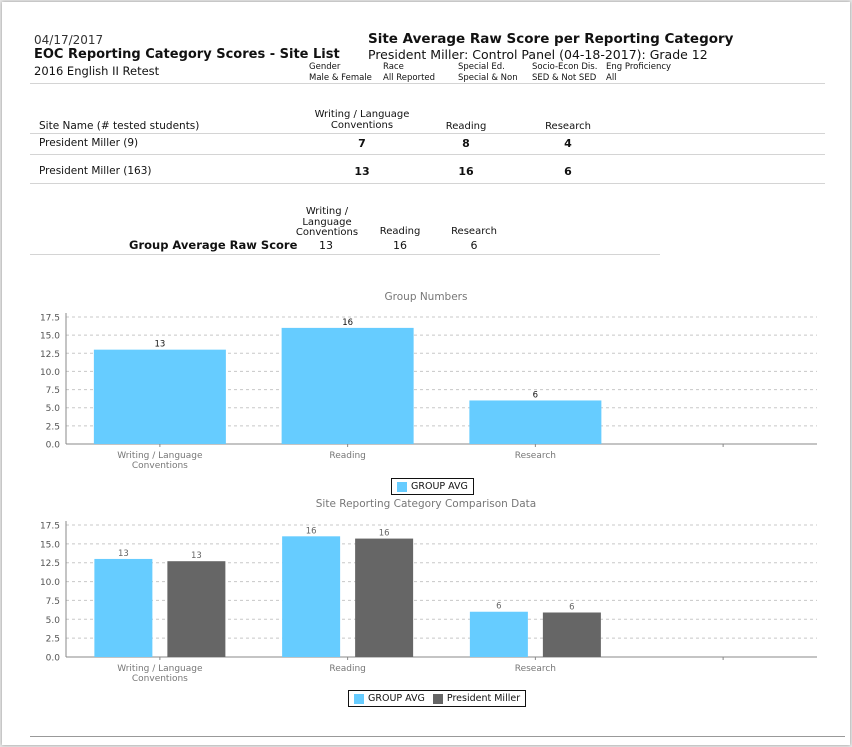  I want to click on chart2-legend: GROUP AVG President Miller, so click(437, 698).